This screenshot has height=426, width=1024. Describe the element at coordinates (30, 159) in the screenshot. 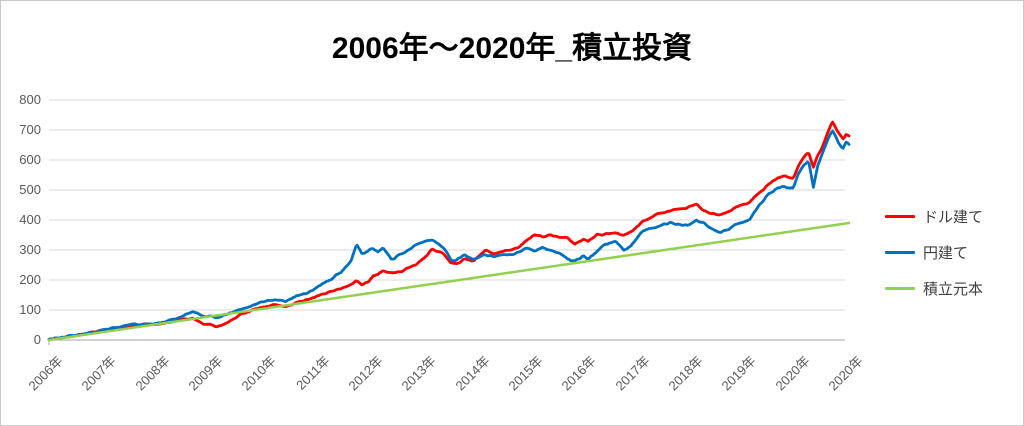

I see `y-axis-tick-label: 600` at that location.